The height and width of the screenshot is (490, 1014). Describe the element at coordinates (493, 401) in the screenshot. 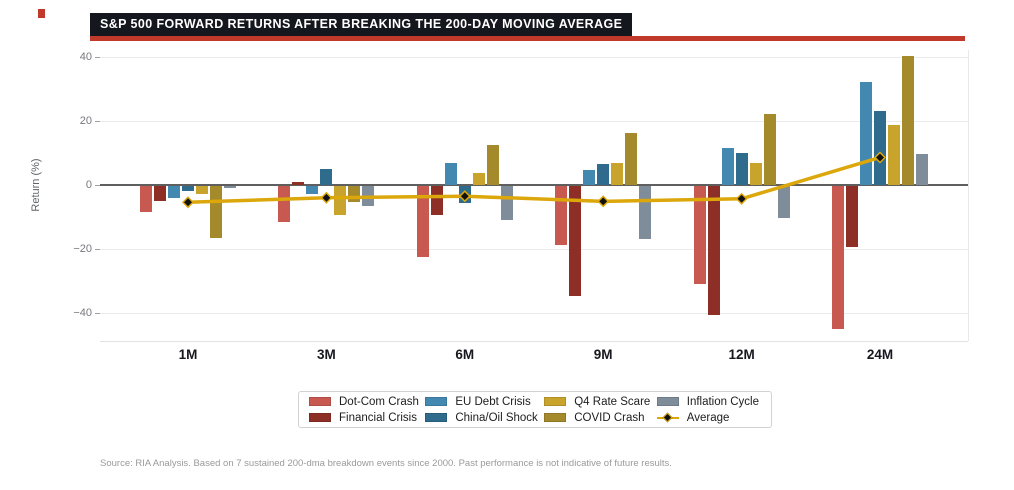

I see `legend-label: EU Debt Crisis` at that location.